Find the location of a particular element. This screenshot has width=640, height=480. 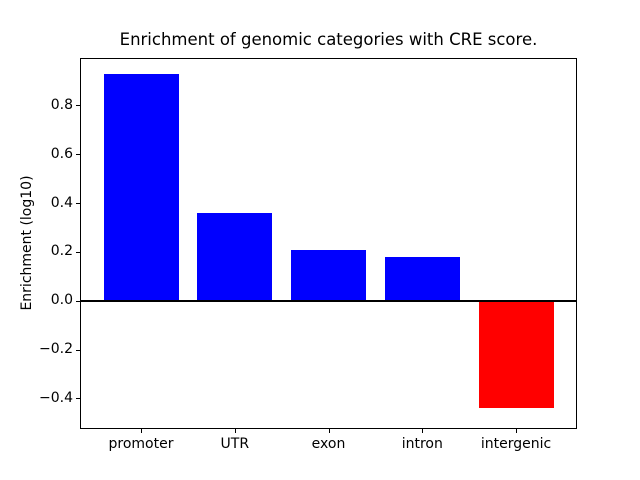

x-tick-label-intergenic: intergenic is located at coordinates (516, 444).